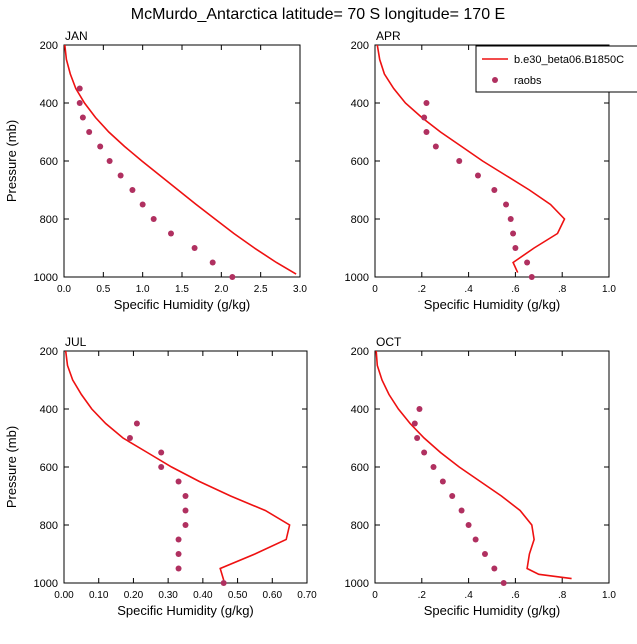 This screenshot has width=637, height=644. What do you see at coordinates (11, 161) in the screenshot?
I see `y-axis-label: Pressure (mb)` at bounding box center [11, 161].